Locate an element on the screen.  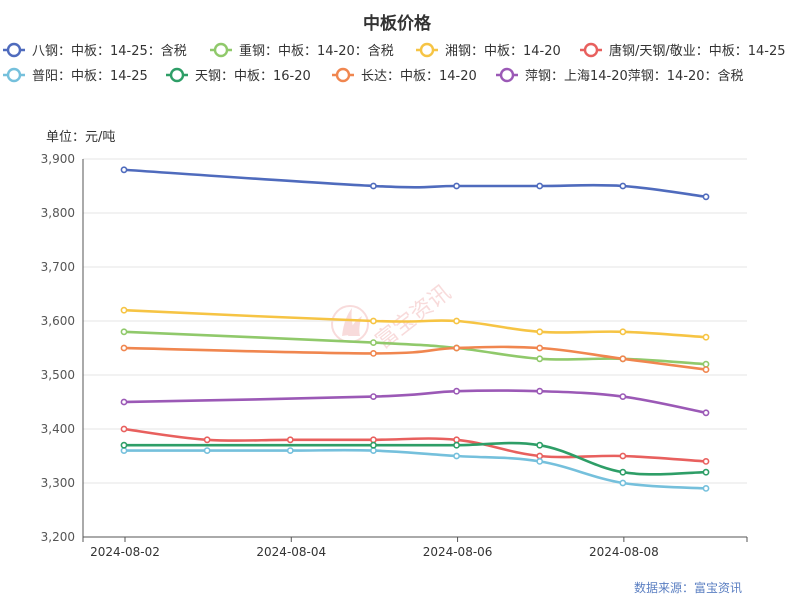
legend-item-1: 八钢：中板：14-25：含税 is located at coordinates (95, 50).